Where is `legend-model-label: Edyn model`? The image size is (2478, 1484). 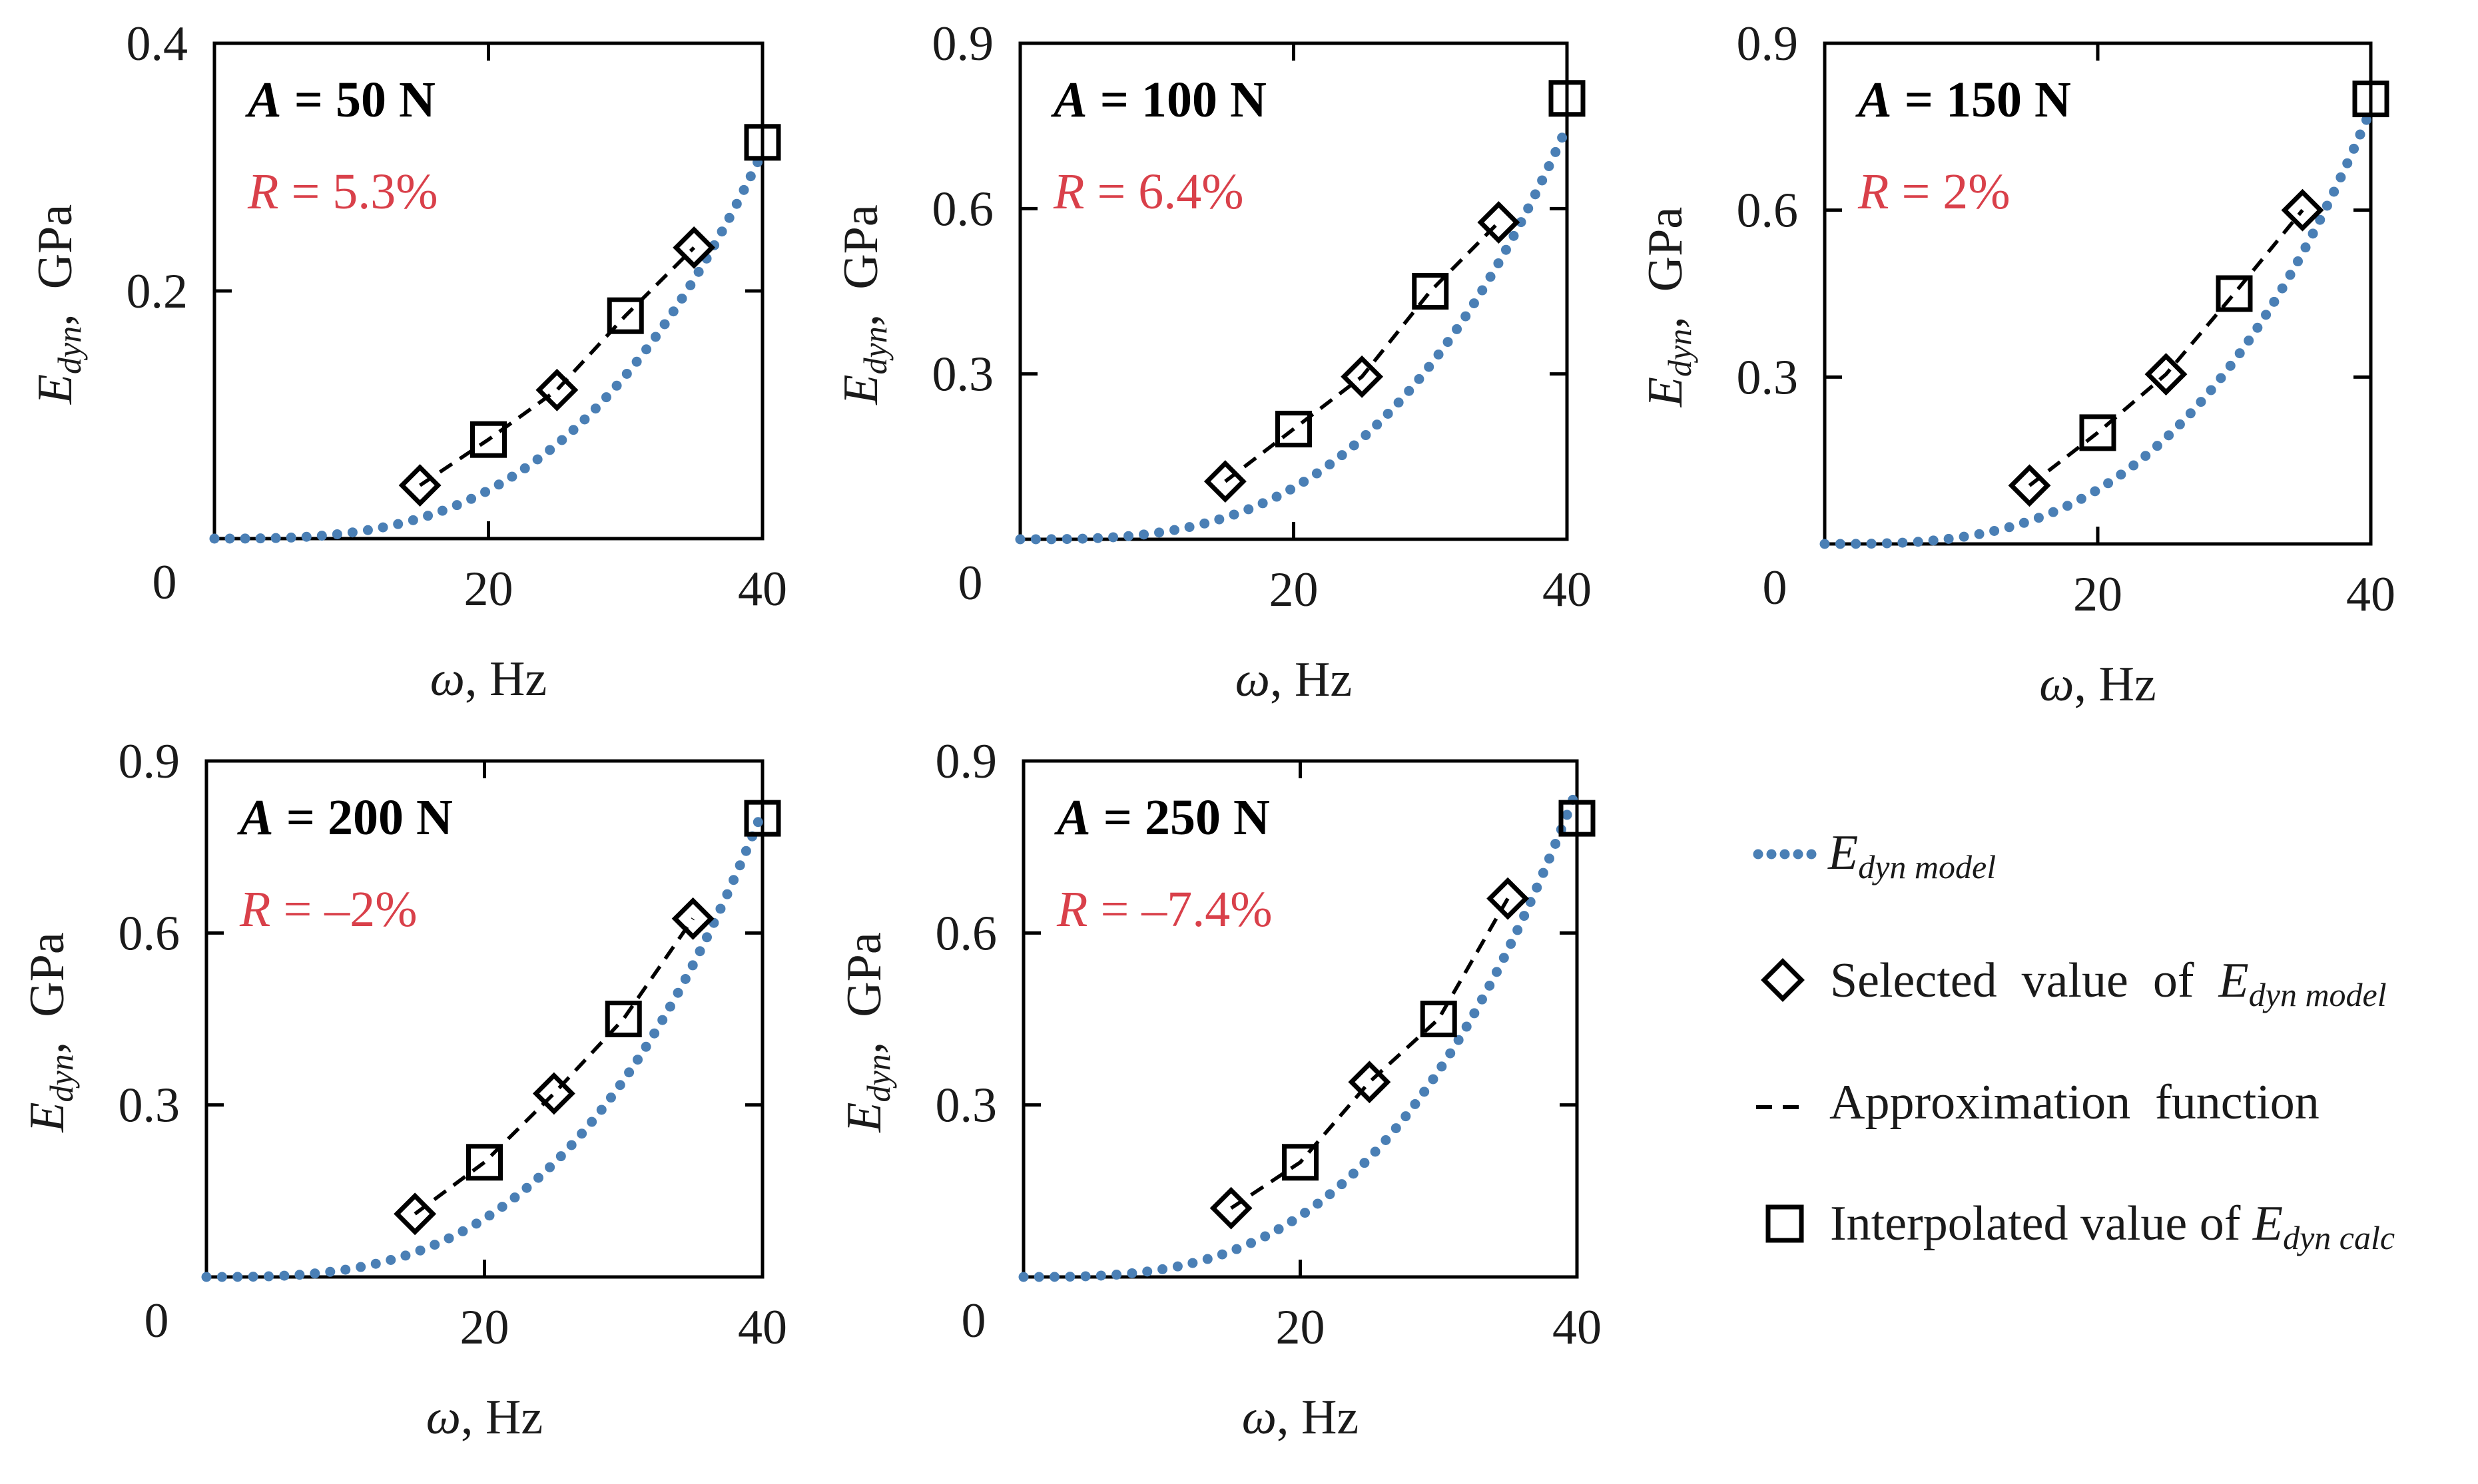 legend-model-label: Edyn model is located at coordinates (1911, 855).